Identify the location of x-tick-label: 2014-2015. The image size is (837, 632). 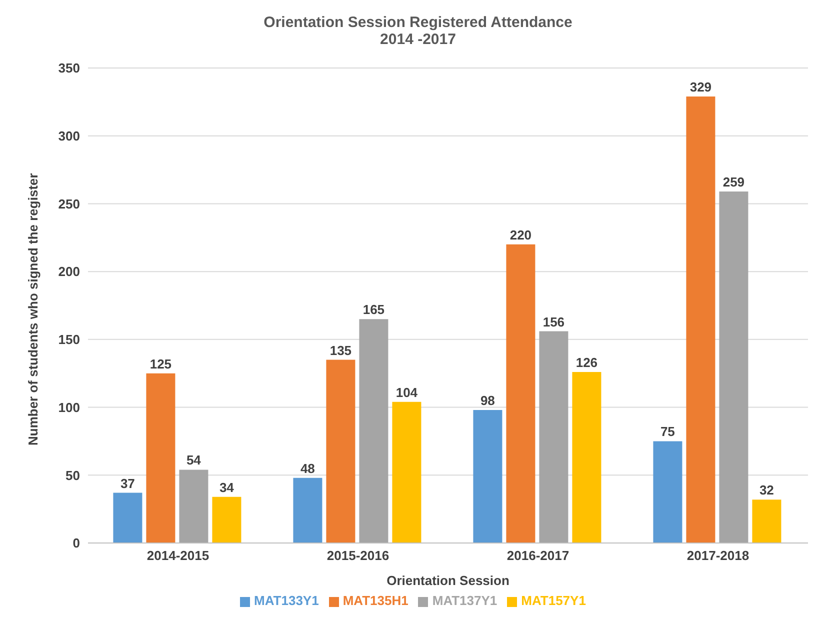
(178, 556).